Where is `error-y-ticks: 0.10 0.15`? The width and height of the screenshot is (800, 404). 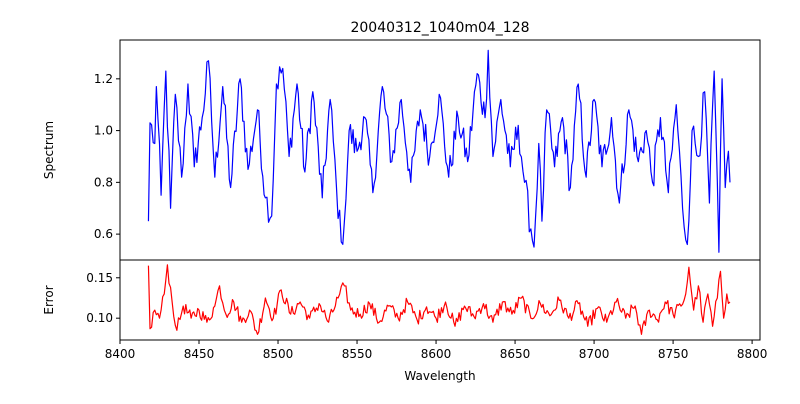
error-y-ticks: 0.10 0.15 is located at coordinates (103, 298).